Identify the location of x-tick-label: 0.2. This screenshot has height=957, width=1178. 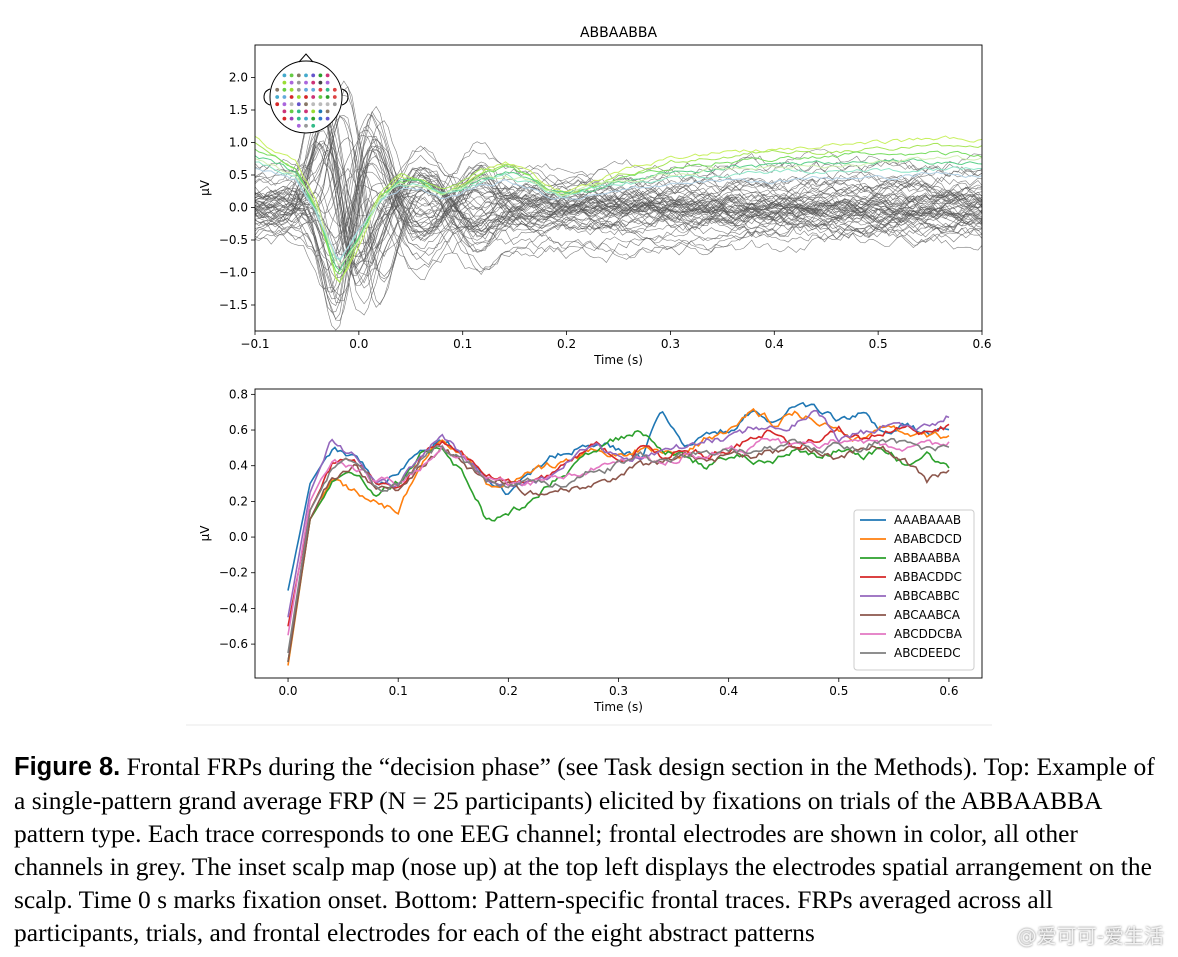
(566, 344).